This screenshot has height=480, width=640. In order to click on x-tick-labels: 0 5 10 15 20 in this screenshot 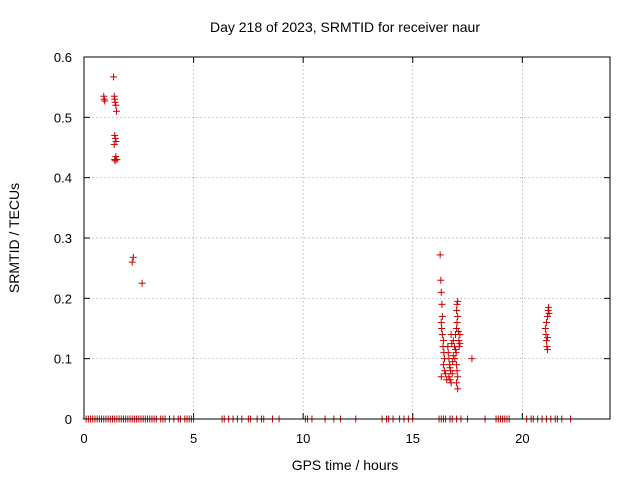, I will do `click(304, 438)`.